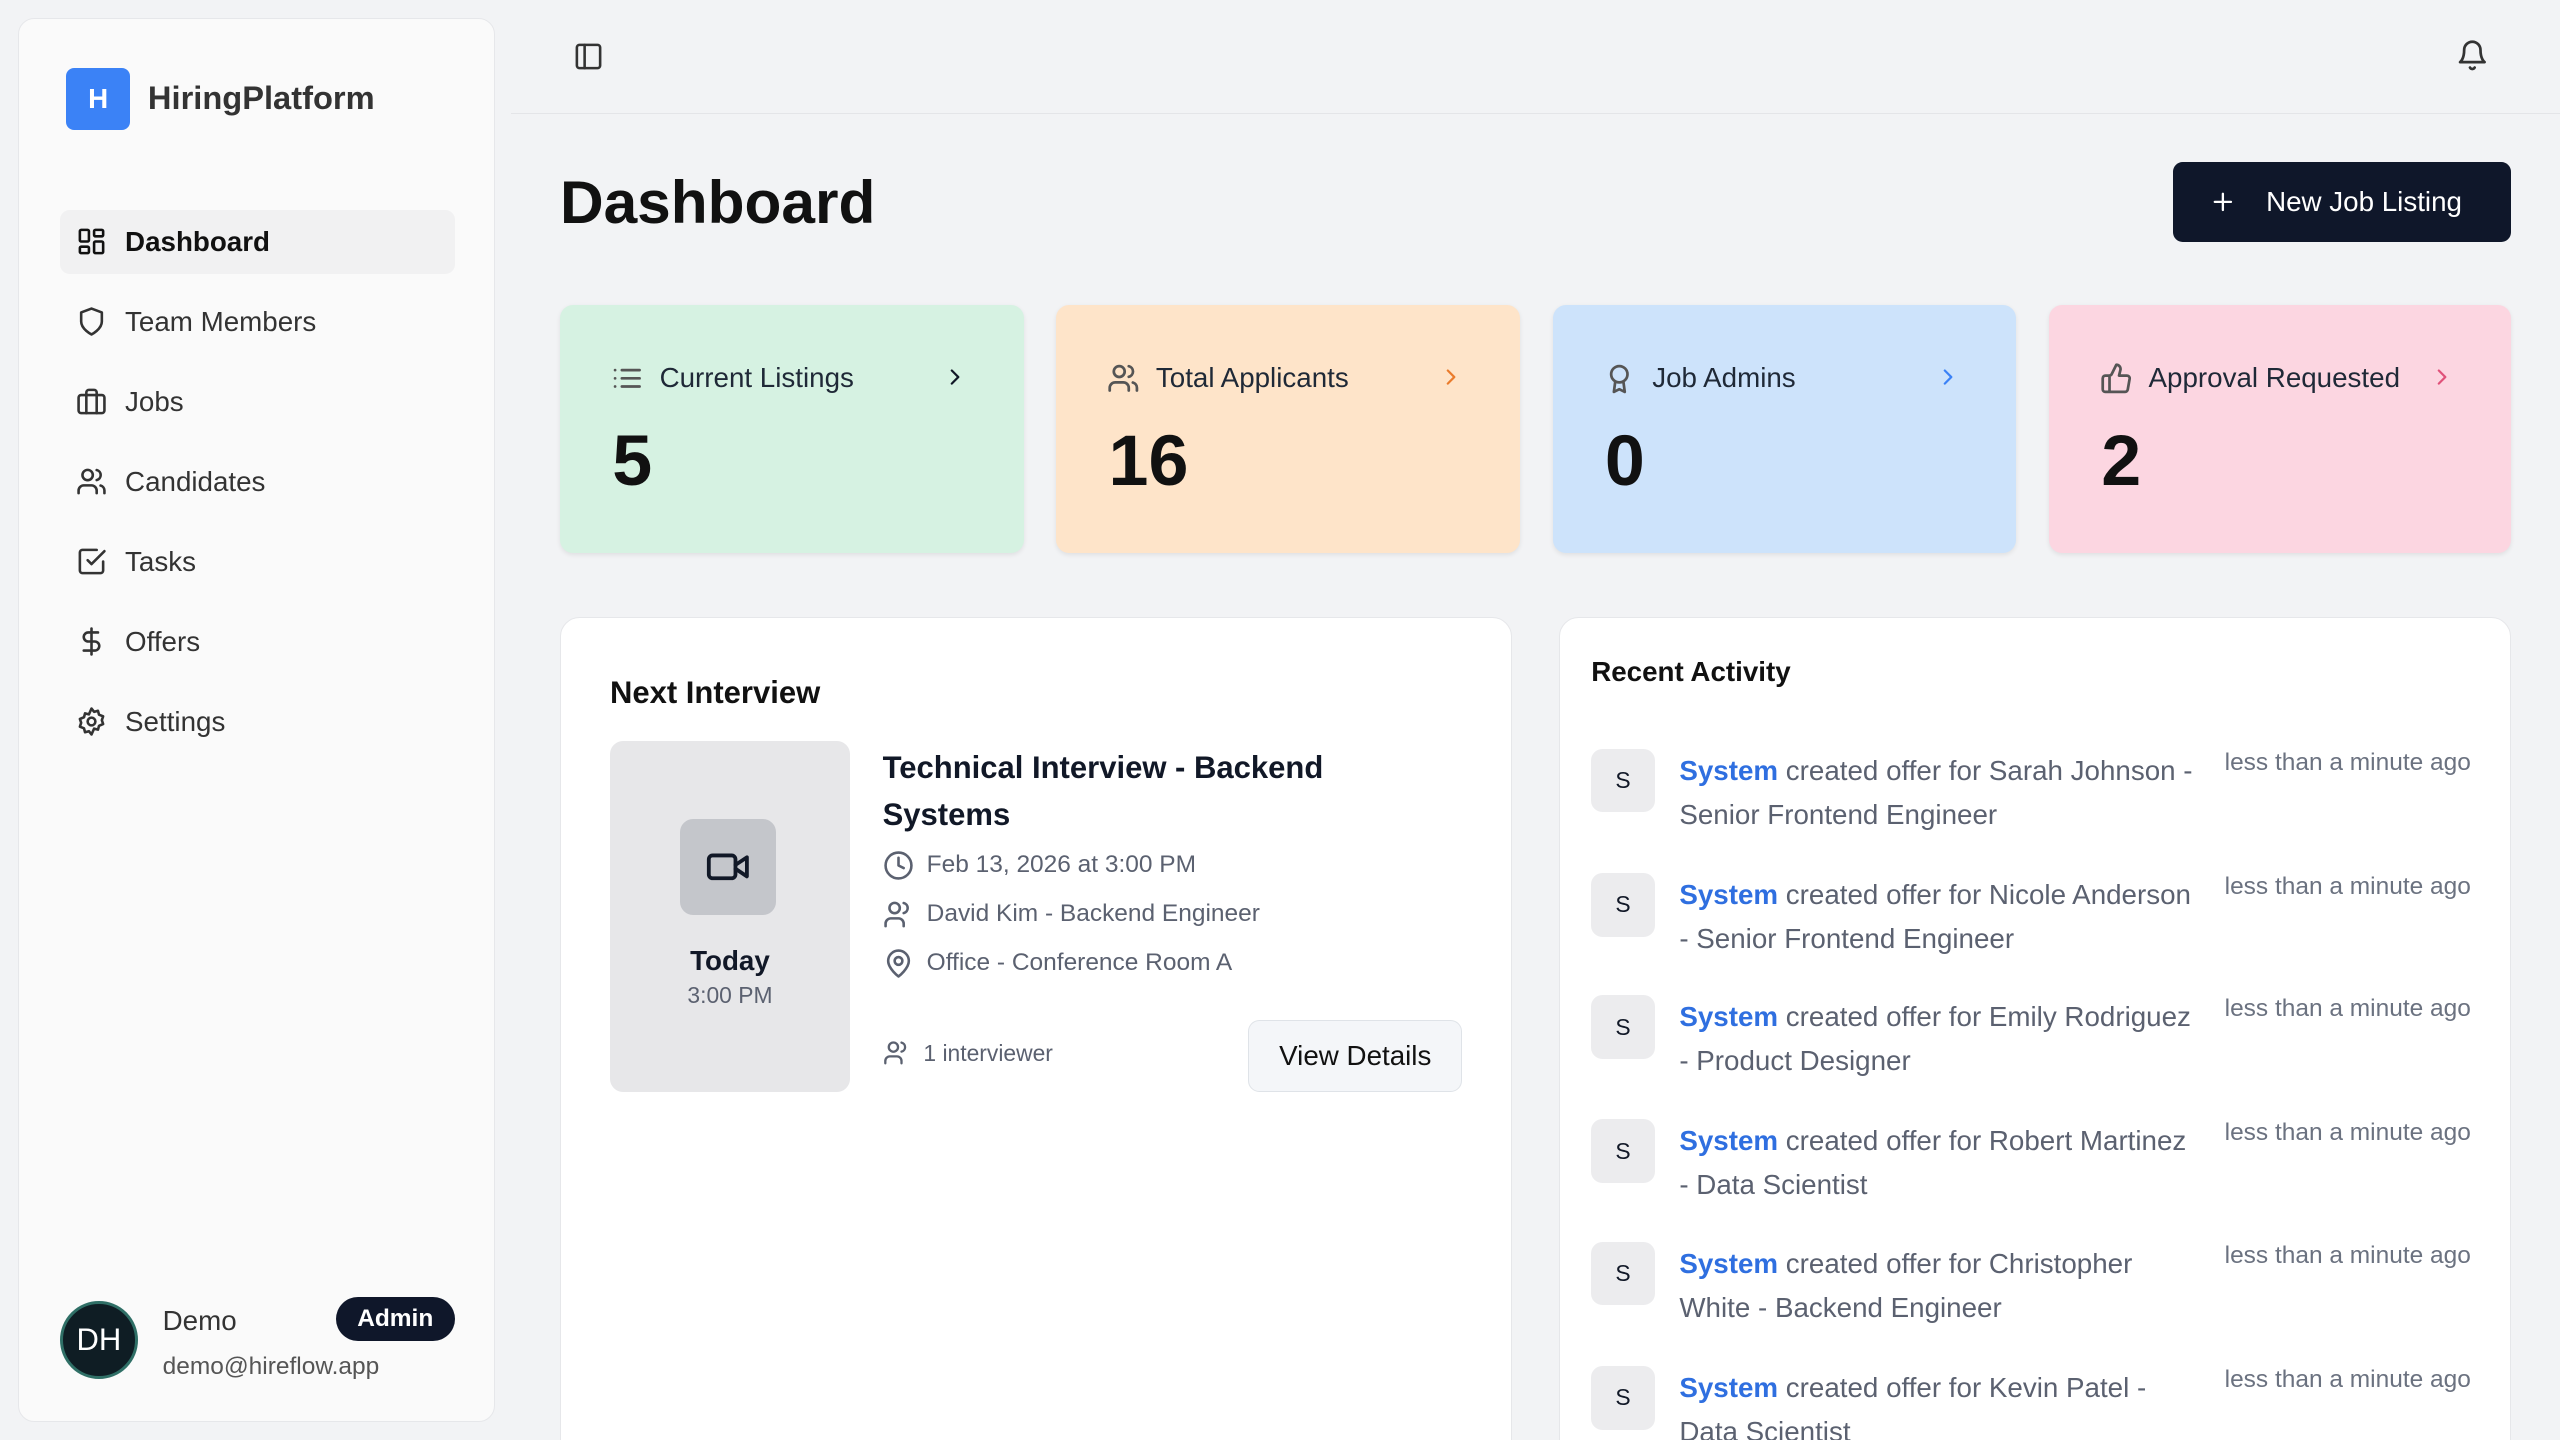 The image size is (2560, 1440). I want to click on user-name: Demo, so click(199, 1321).